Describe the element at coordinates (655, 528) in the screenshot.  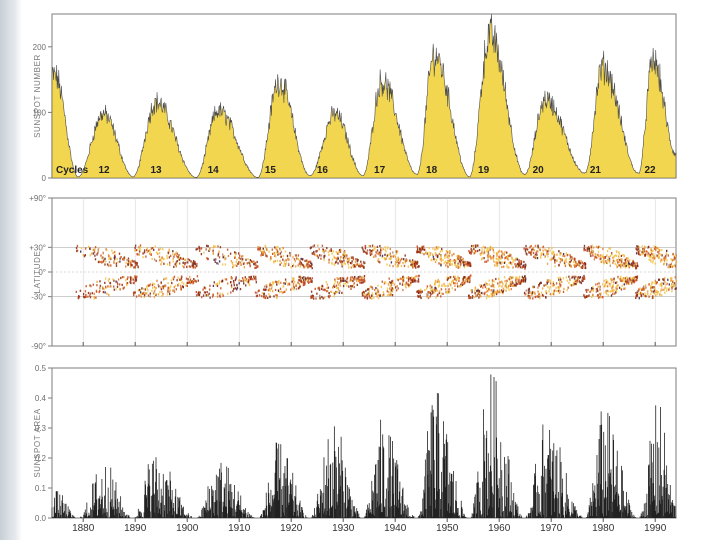
I see `year-axis-label: 1990` at that location.